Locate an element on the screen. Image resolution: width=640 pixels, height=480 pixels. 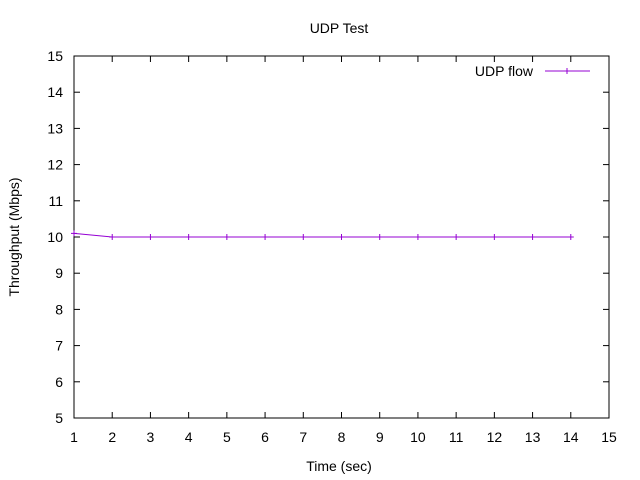
y-tick-label: 6 is located at coordinates (59, 382).